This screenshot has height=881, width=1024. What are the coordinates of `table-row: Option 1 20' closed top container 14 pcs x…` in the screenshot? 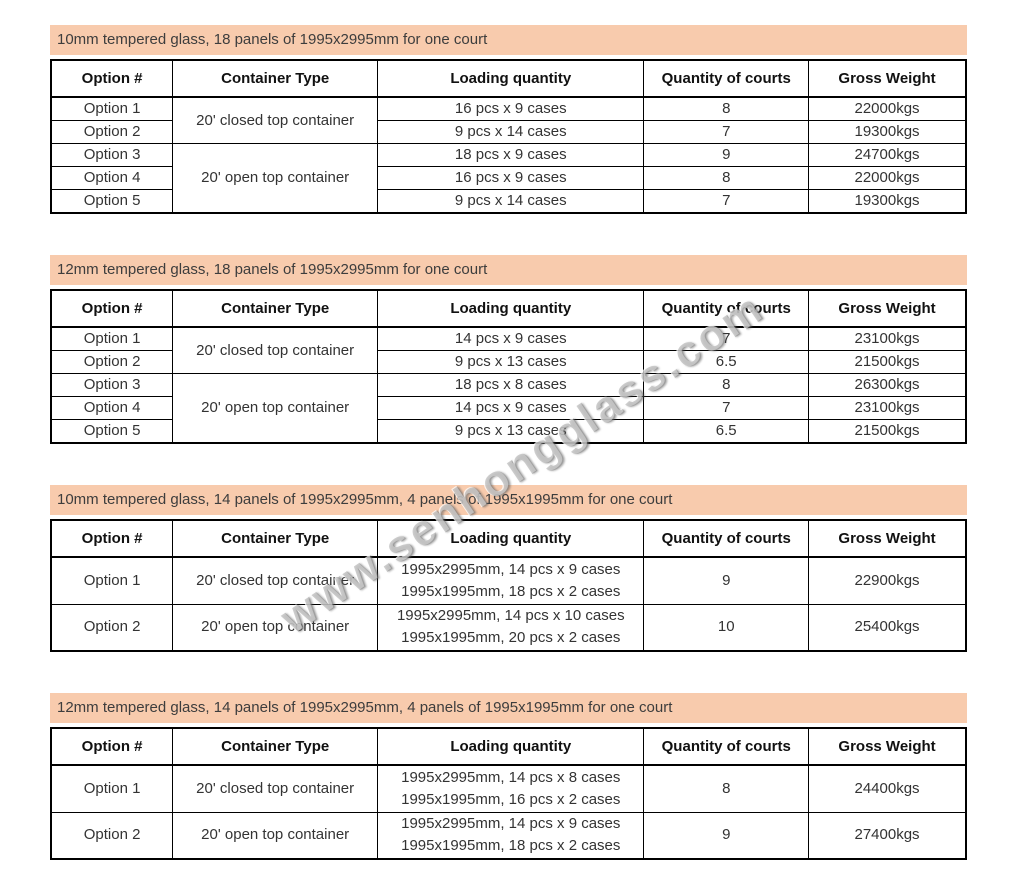 It's located at (508, 350).